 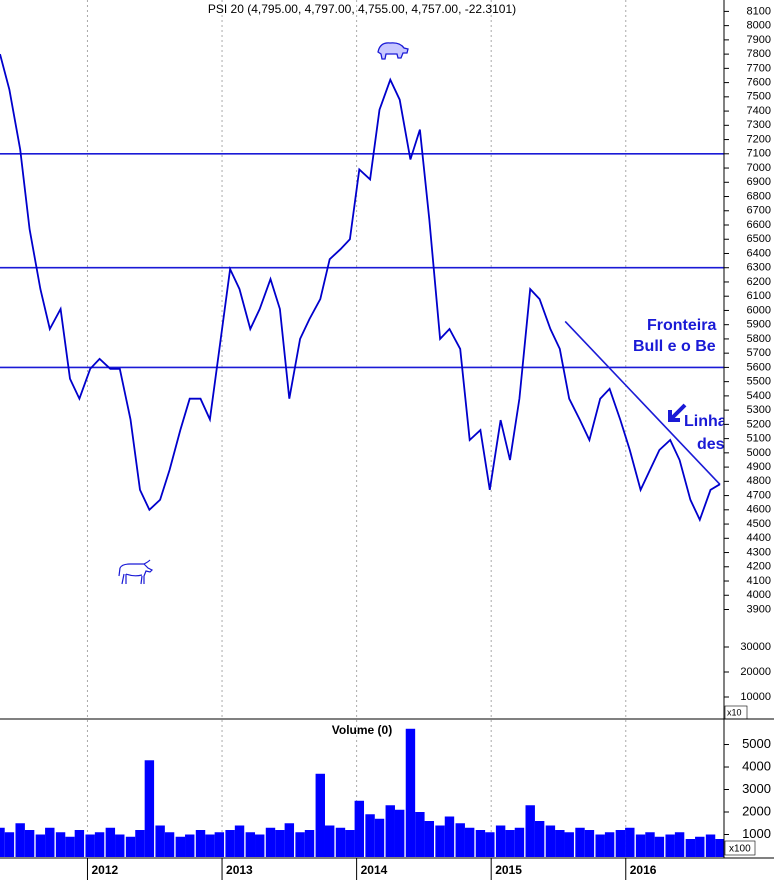 What do you see at coordinates (759, 97) in the screenshot?
I see `y-tick-label: 7500` at bounding box center [759, 97].